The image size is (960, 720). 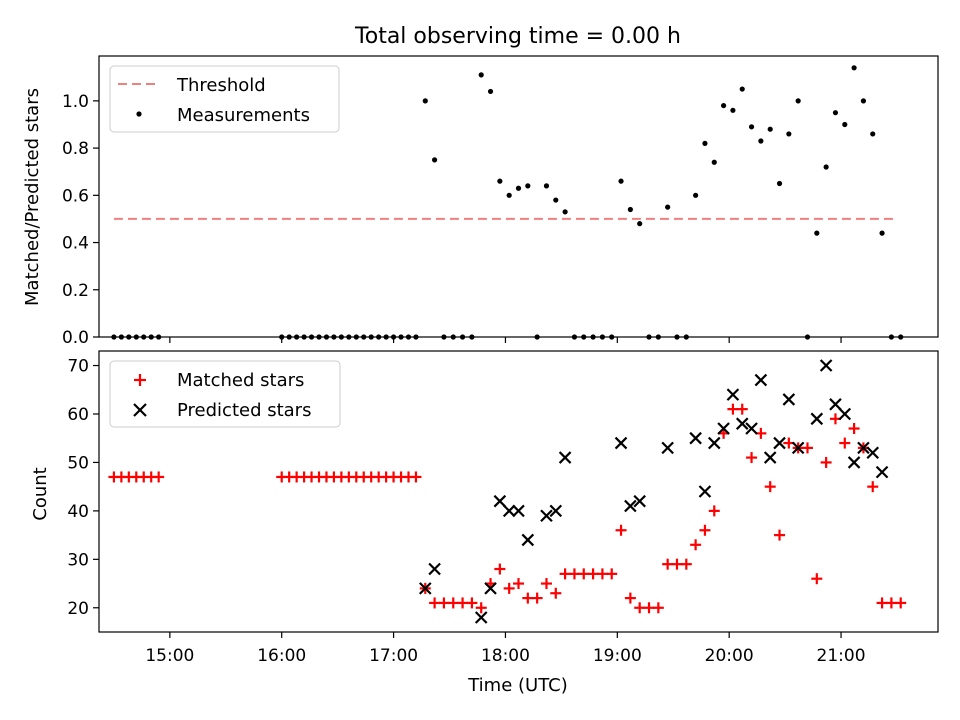 What do you see at coordinates (617, 656) in the screenshot?
I see `count-x-tick-label: 19:00` at bounding box center [617, 656].